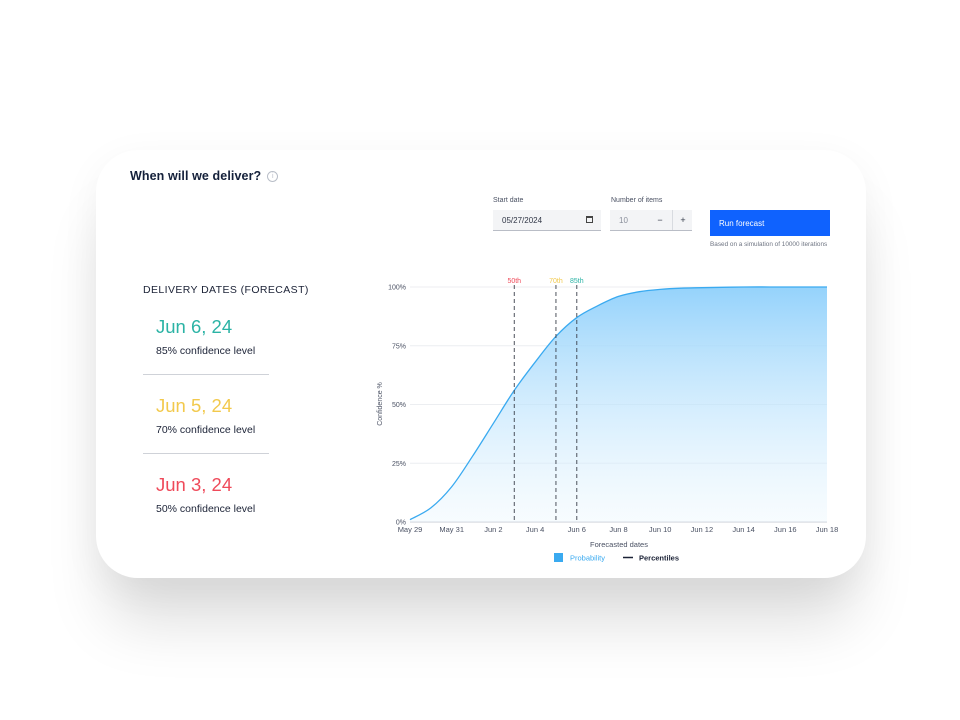 This screenshot has height=720, width=960. I want to click on percentile-label-85th: 85th, so click(577, 281).